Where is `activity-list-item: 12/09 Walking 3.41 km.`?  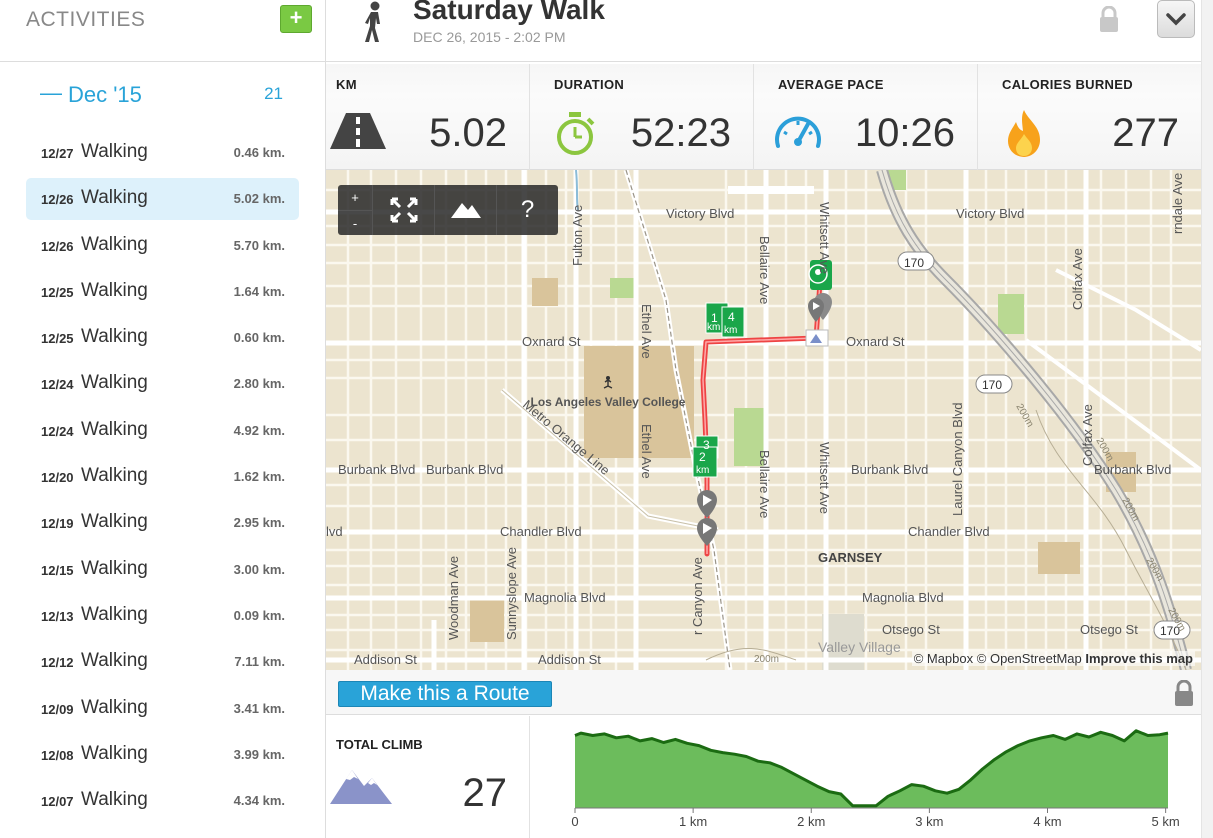
activity-list-item: 12/09 Walking 3.41 km. is located at coordinates (162, 709).